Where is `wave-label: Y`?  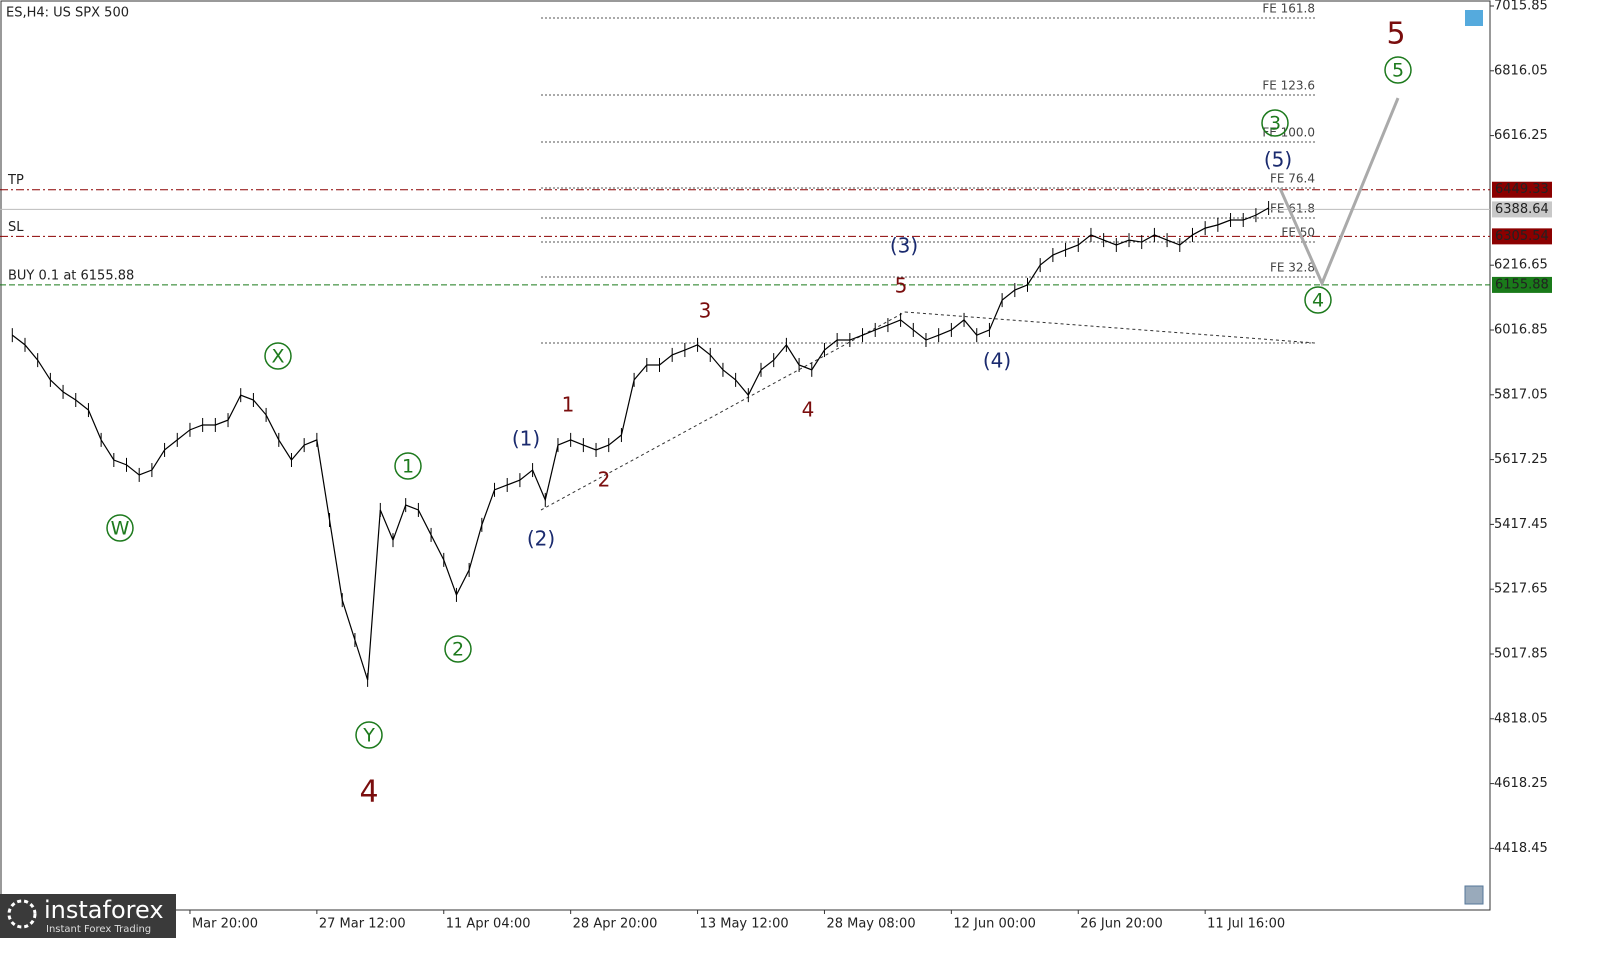 wave-label: Y is located at coordinates (368, 736).